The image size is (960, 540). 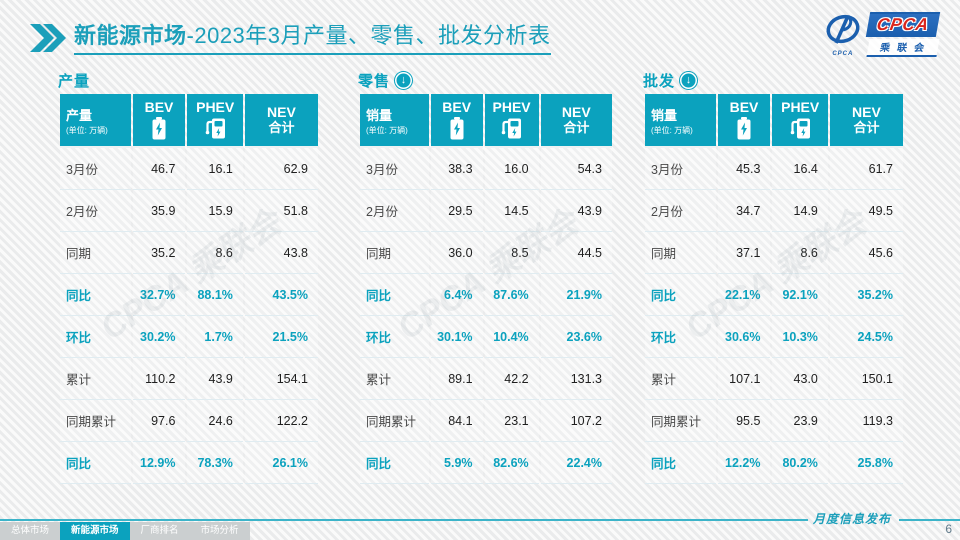 What do you see at coordinates (866, 463) in the screenshot?
I see `cell-value: 25.8%` at bounding box center [866, 463].